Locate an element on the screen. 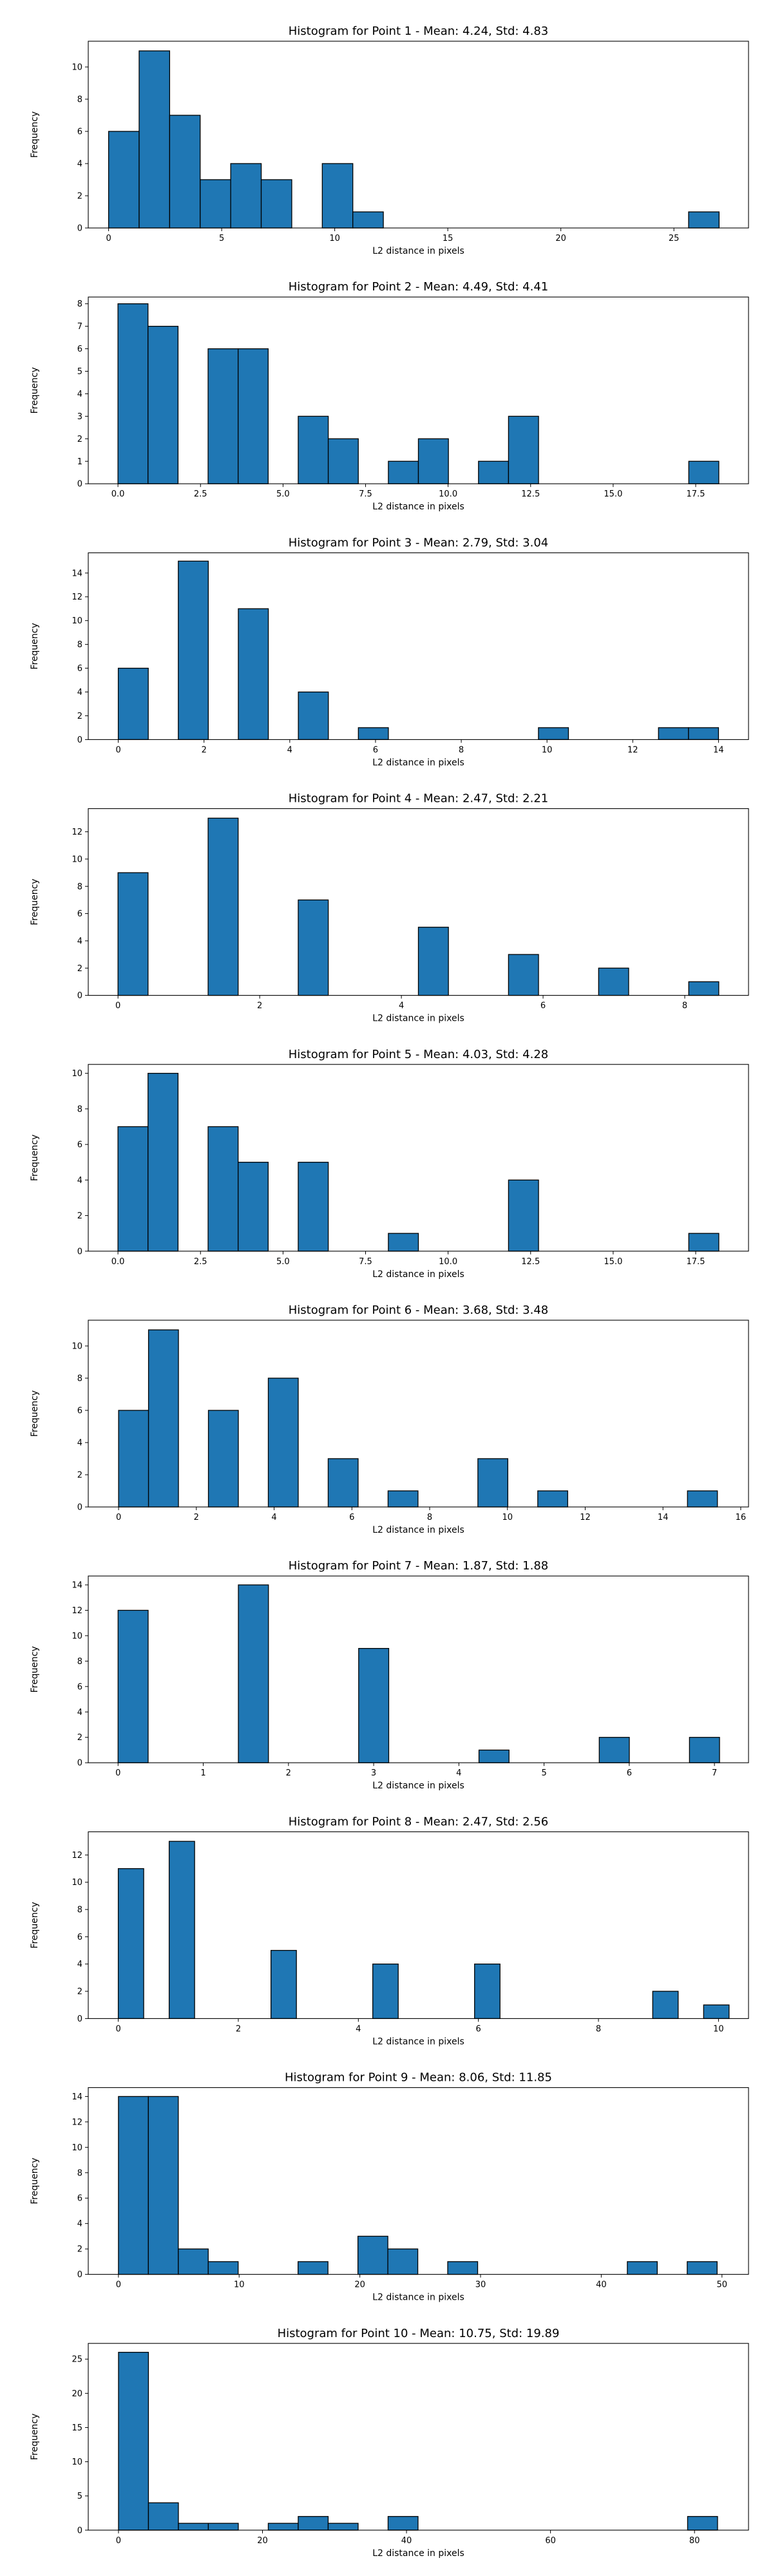  y-tick-label: 7 is located at coordinates (79, 327).